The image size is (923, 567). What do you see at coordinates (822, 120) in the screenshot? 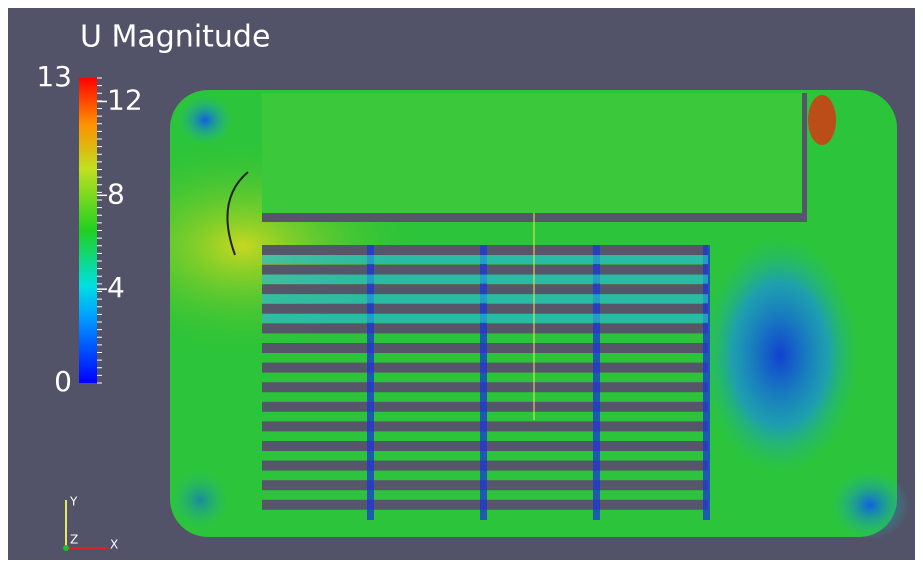
I see `hot-spot` at bounding box center [822, 120].